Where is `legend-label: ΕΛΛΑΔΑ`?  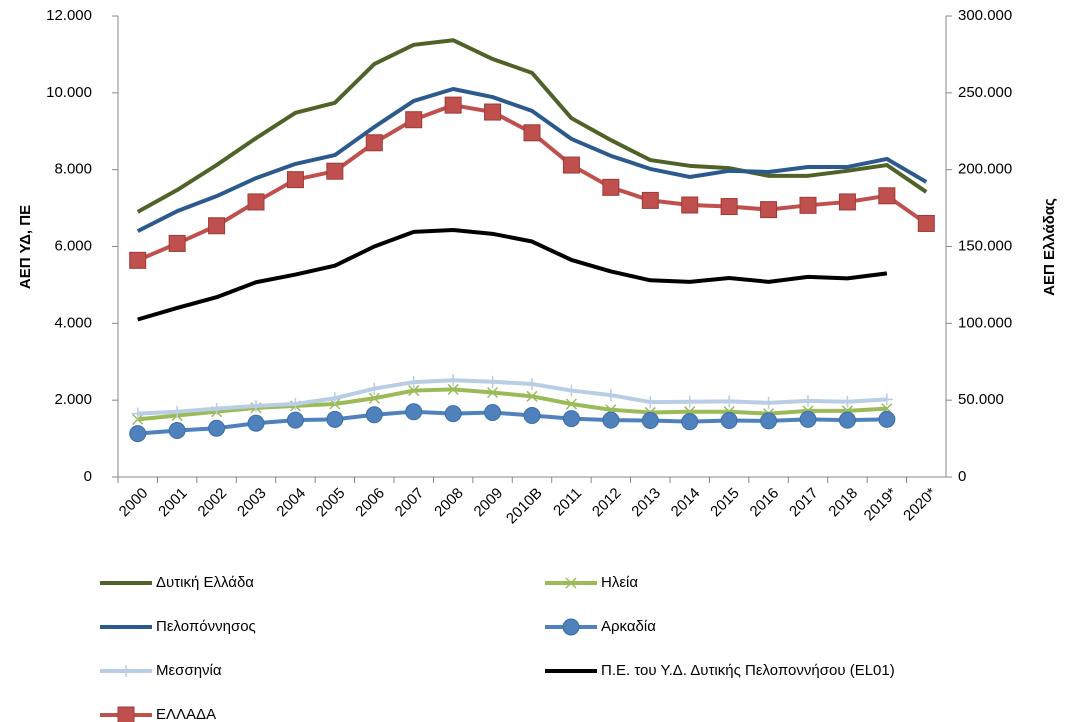
legend-label: ΕΛΛΑΔΑ is located at coordinates (186, 714).